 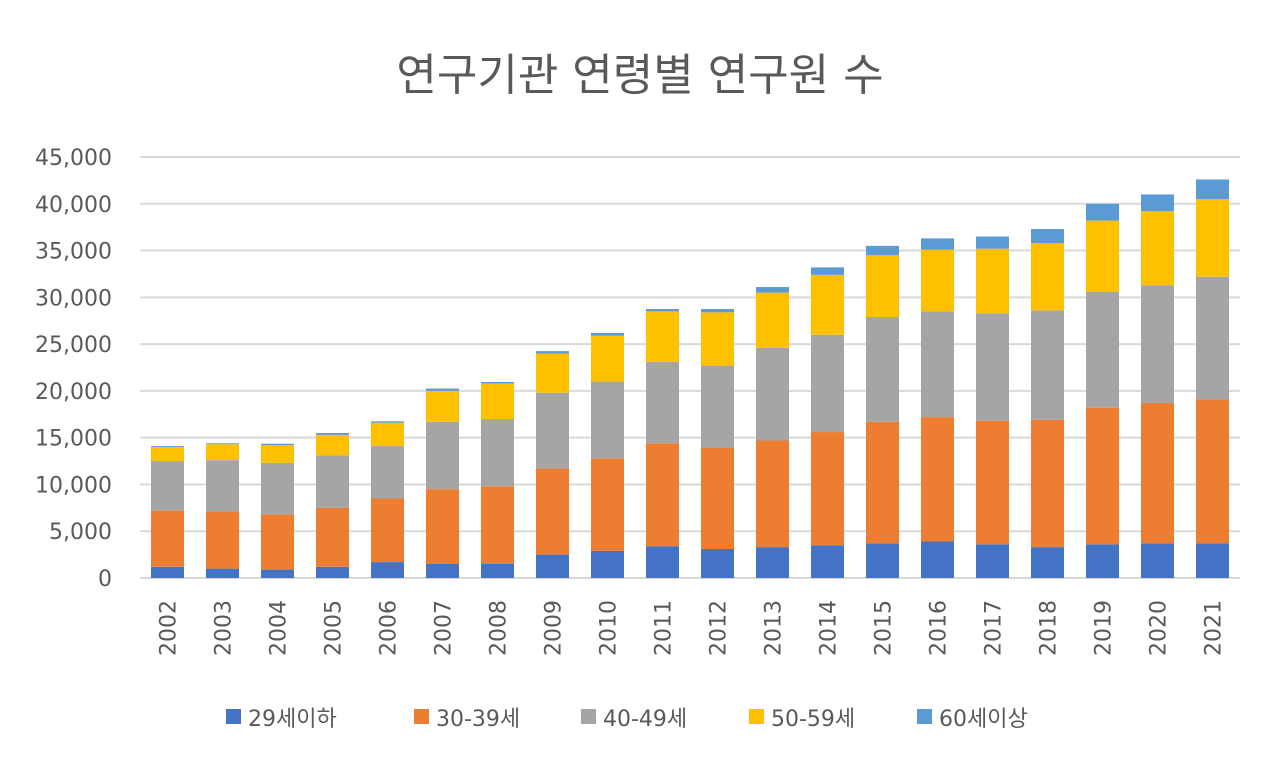 What do you see at coordinates (224, 628) in the screenshot?
I see `x-tick-label: 2003` at bounding box center [224, 628].